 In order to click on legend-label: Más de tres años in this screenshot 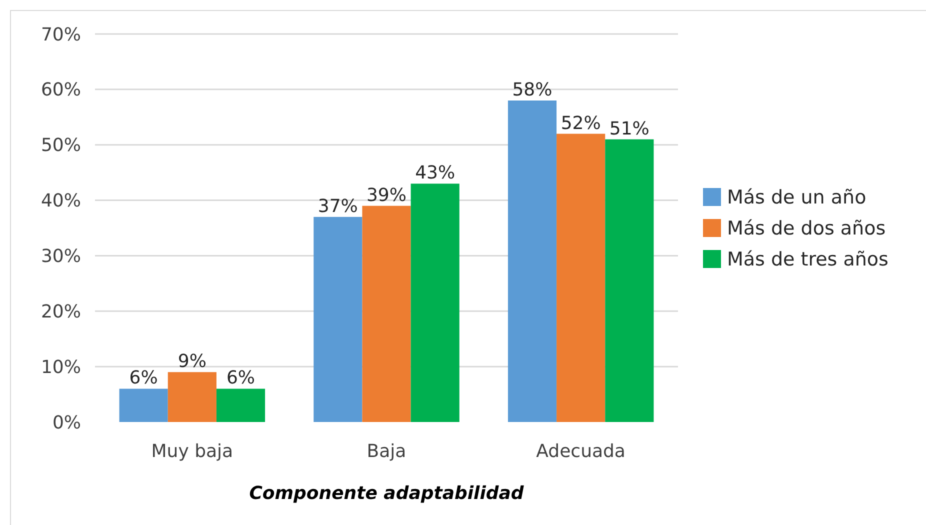, I will do `click(807, 259)`.